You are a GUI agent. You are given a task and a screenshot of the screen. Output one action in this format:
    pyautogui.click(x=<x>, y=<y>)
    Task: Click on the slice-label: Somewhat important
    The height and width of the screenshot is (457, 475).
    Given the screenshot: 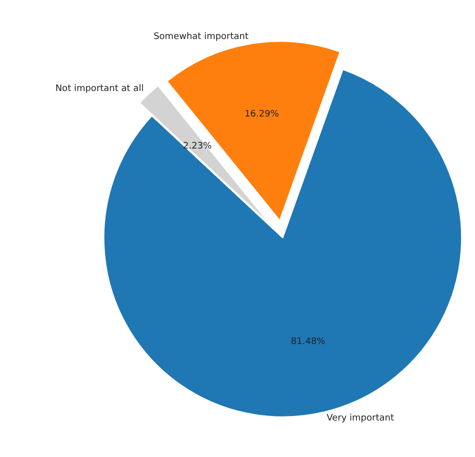 What is the action you would take?
    pyautogui.click(x=202, y=37)
    